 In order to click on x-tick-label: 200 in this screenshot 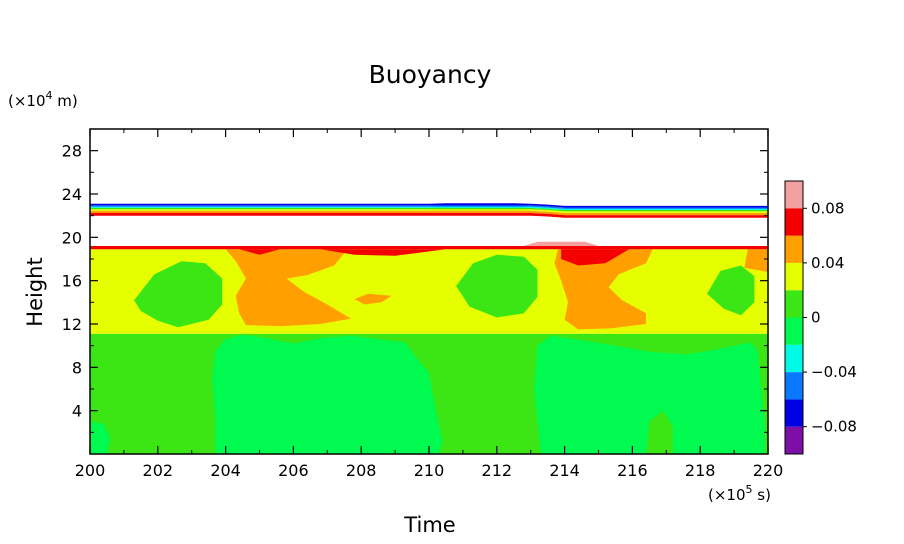, I will do `click(90, 470)`.